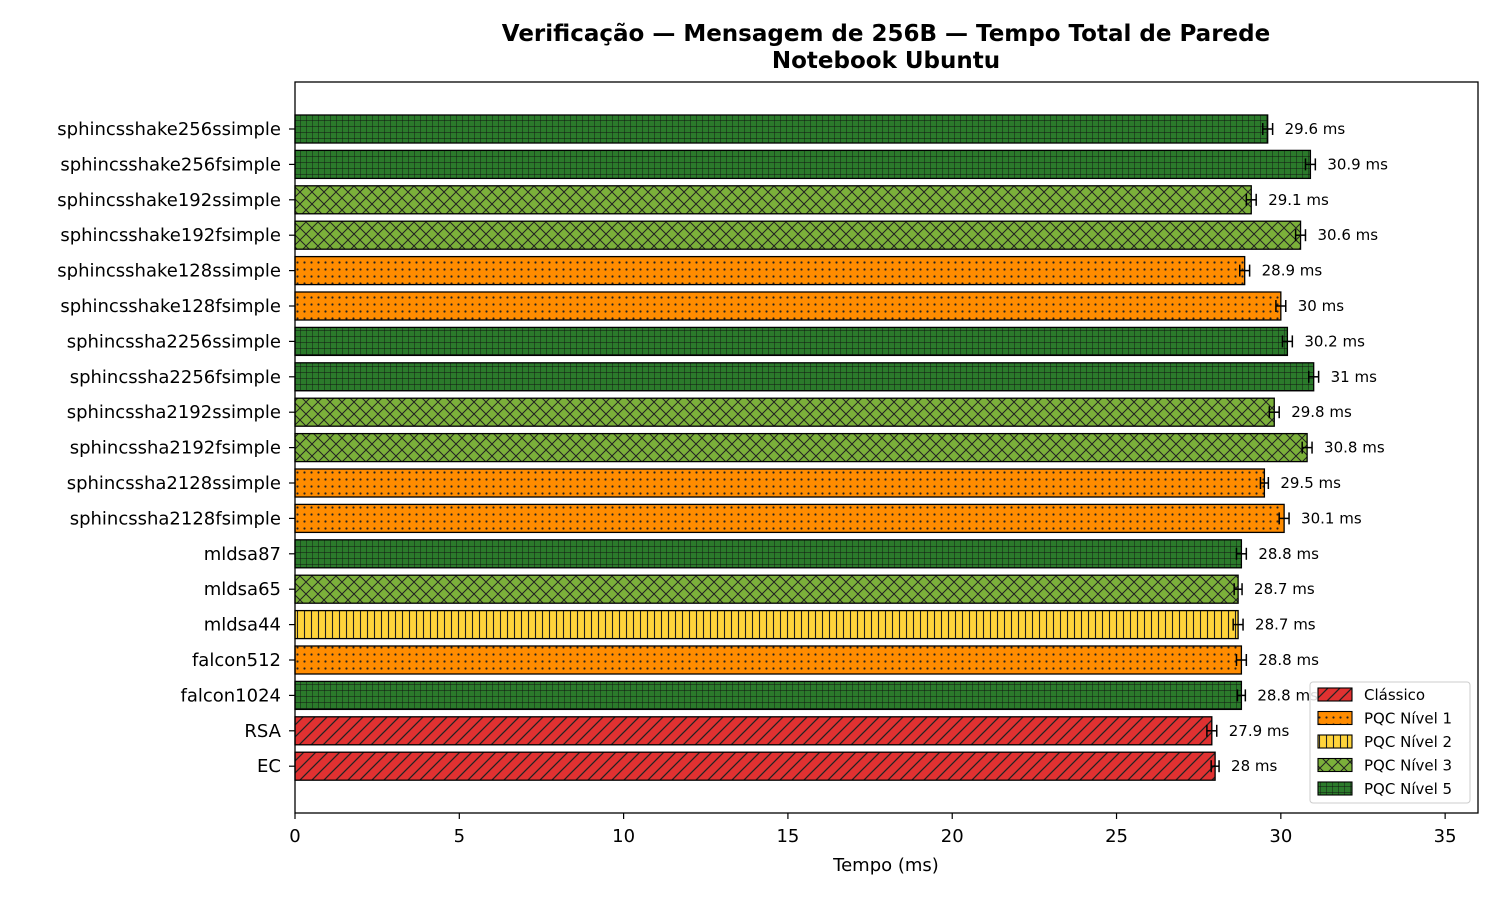 The image size is (1500, 900). Describe the element at coordinates (768, 660) in the screenshot. I see `bar-falcon512` at that location.